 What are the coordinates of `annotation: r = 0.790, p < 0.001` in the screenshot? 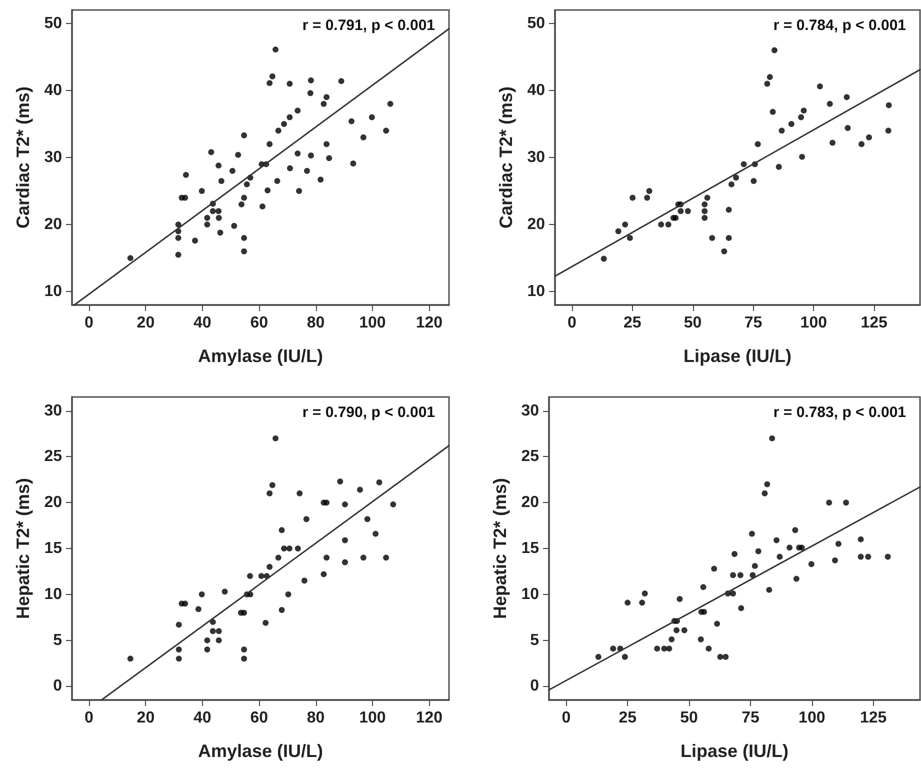 It's located at (369, 412).